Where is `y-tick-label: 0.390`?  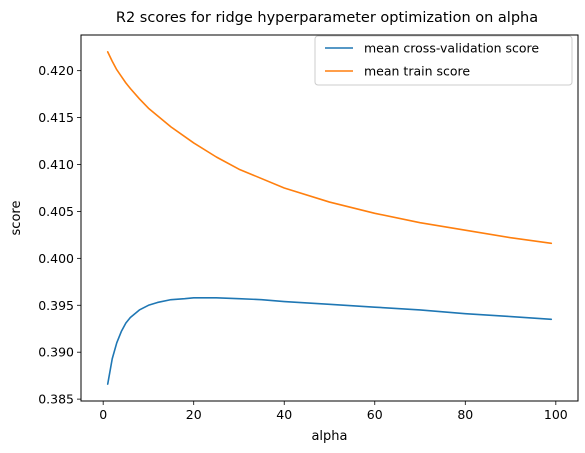
y-tick-label: 0.390 is located at coordinates (56, 352).